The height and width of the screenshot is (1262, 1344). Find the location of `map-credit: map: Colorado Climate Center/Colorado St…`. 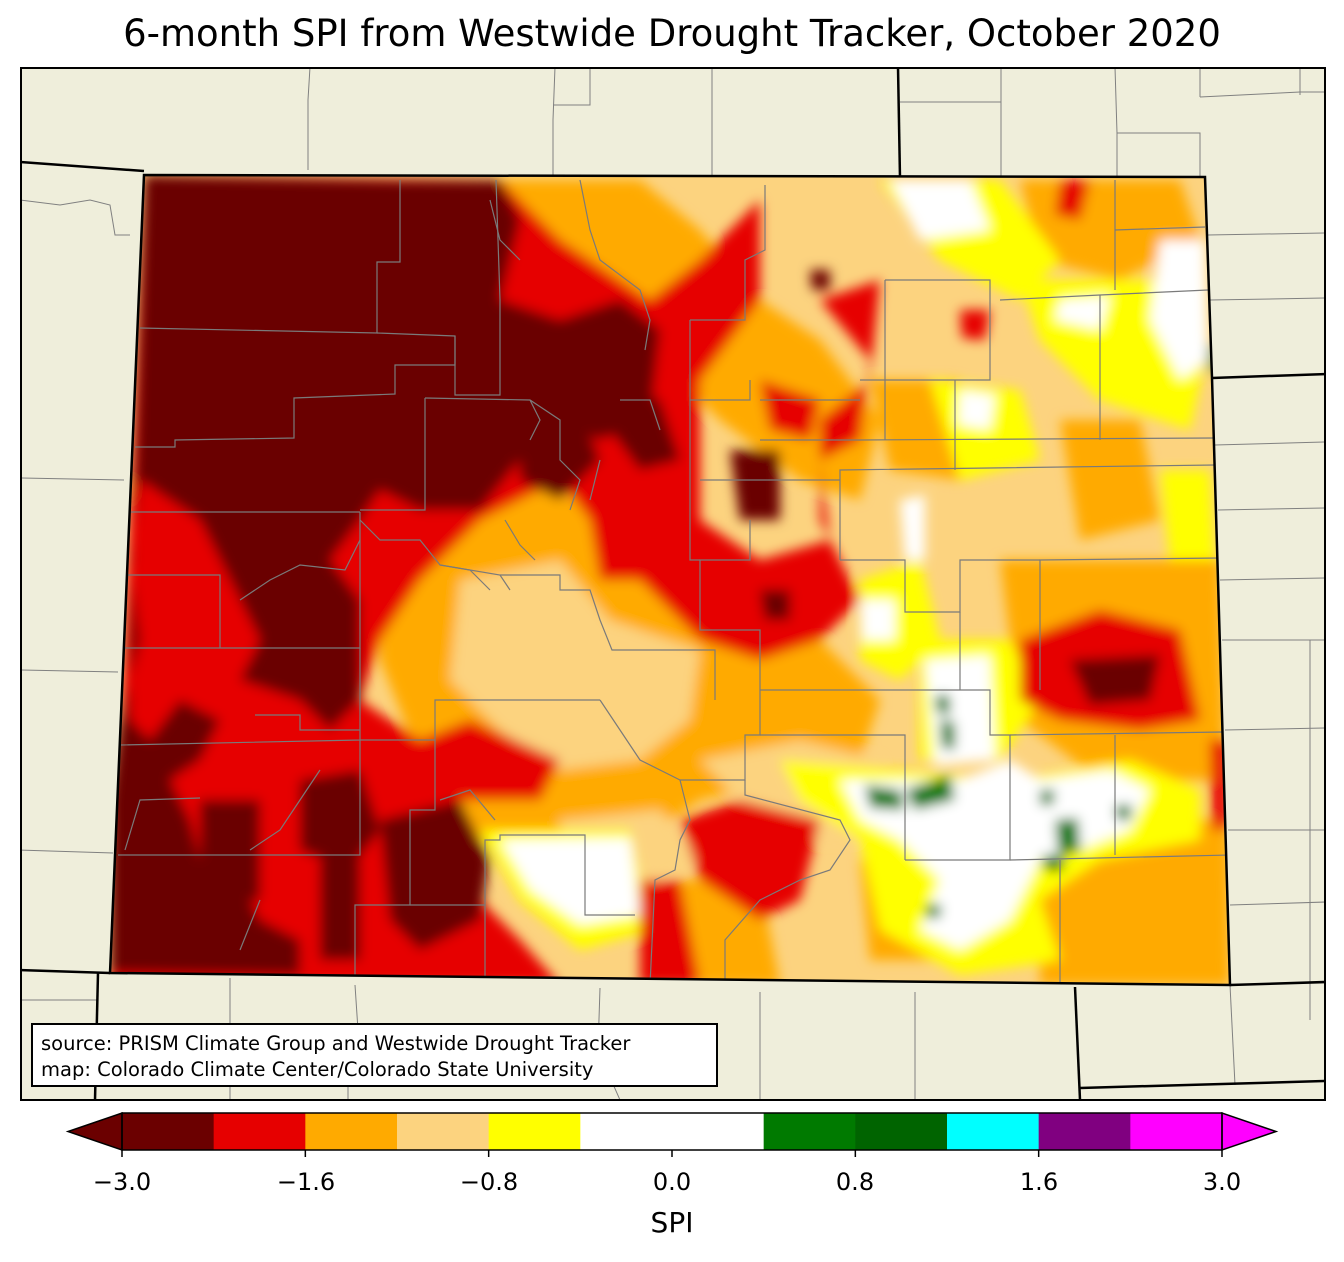

map-credit: map: Colorado Climate Center/Colorado St… is located at coordinates (317, 1069).